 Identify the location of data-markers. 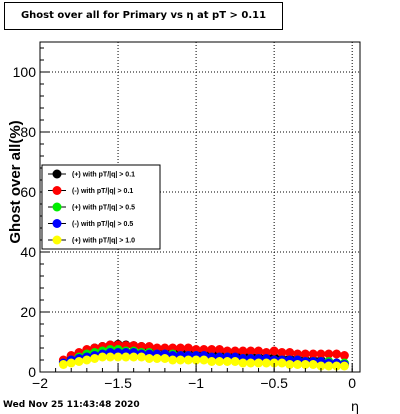
(203, 355).